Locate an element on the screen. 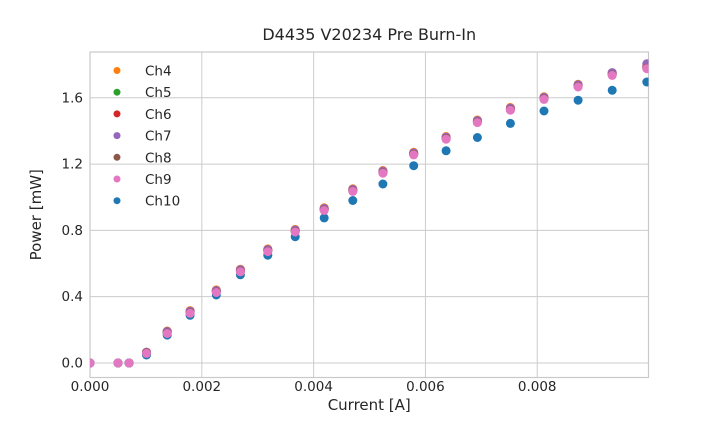 The width and height of the screenshot is (720, 432). y-axis-label: Power [mW] is located at coordinates (36, 214).